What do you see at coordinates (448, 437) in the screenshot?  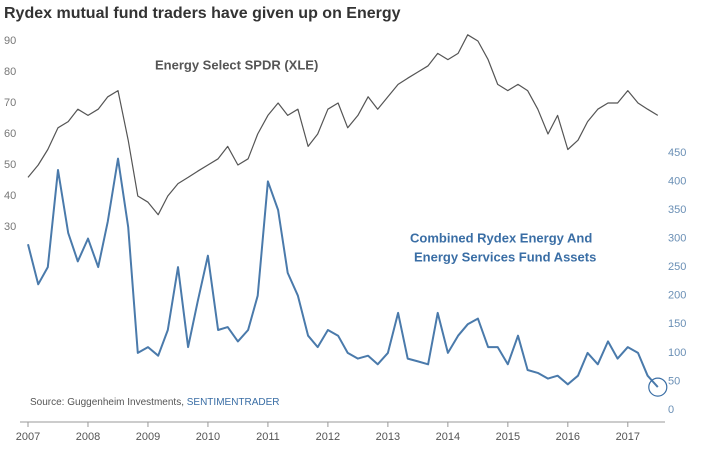 I see `x-tick-label: 2014` at bounding box center [448, 437].